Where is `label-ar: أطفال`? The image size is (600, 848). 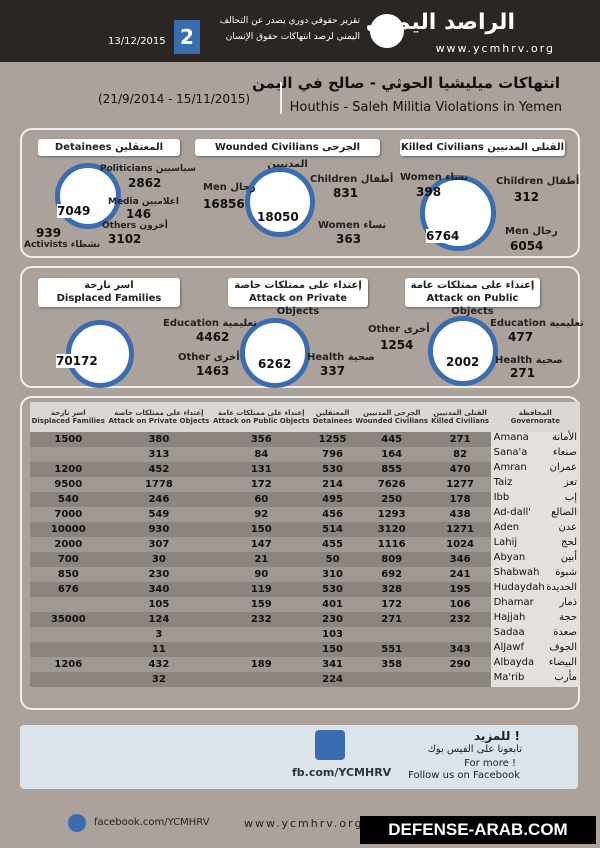 label-ar: أطفال is located at coordinates (563, 181).